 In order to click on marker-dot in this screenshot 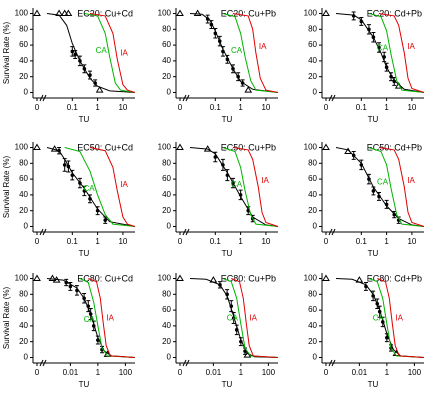, I will do `click(64, 165)`.